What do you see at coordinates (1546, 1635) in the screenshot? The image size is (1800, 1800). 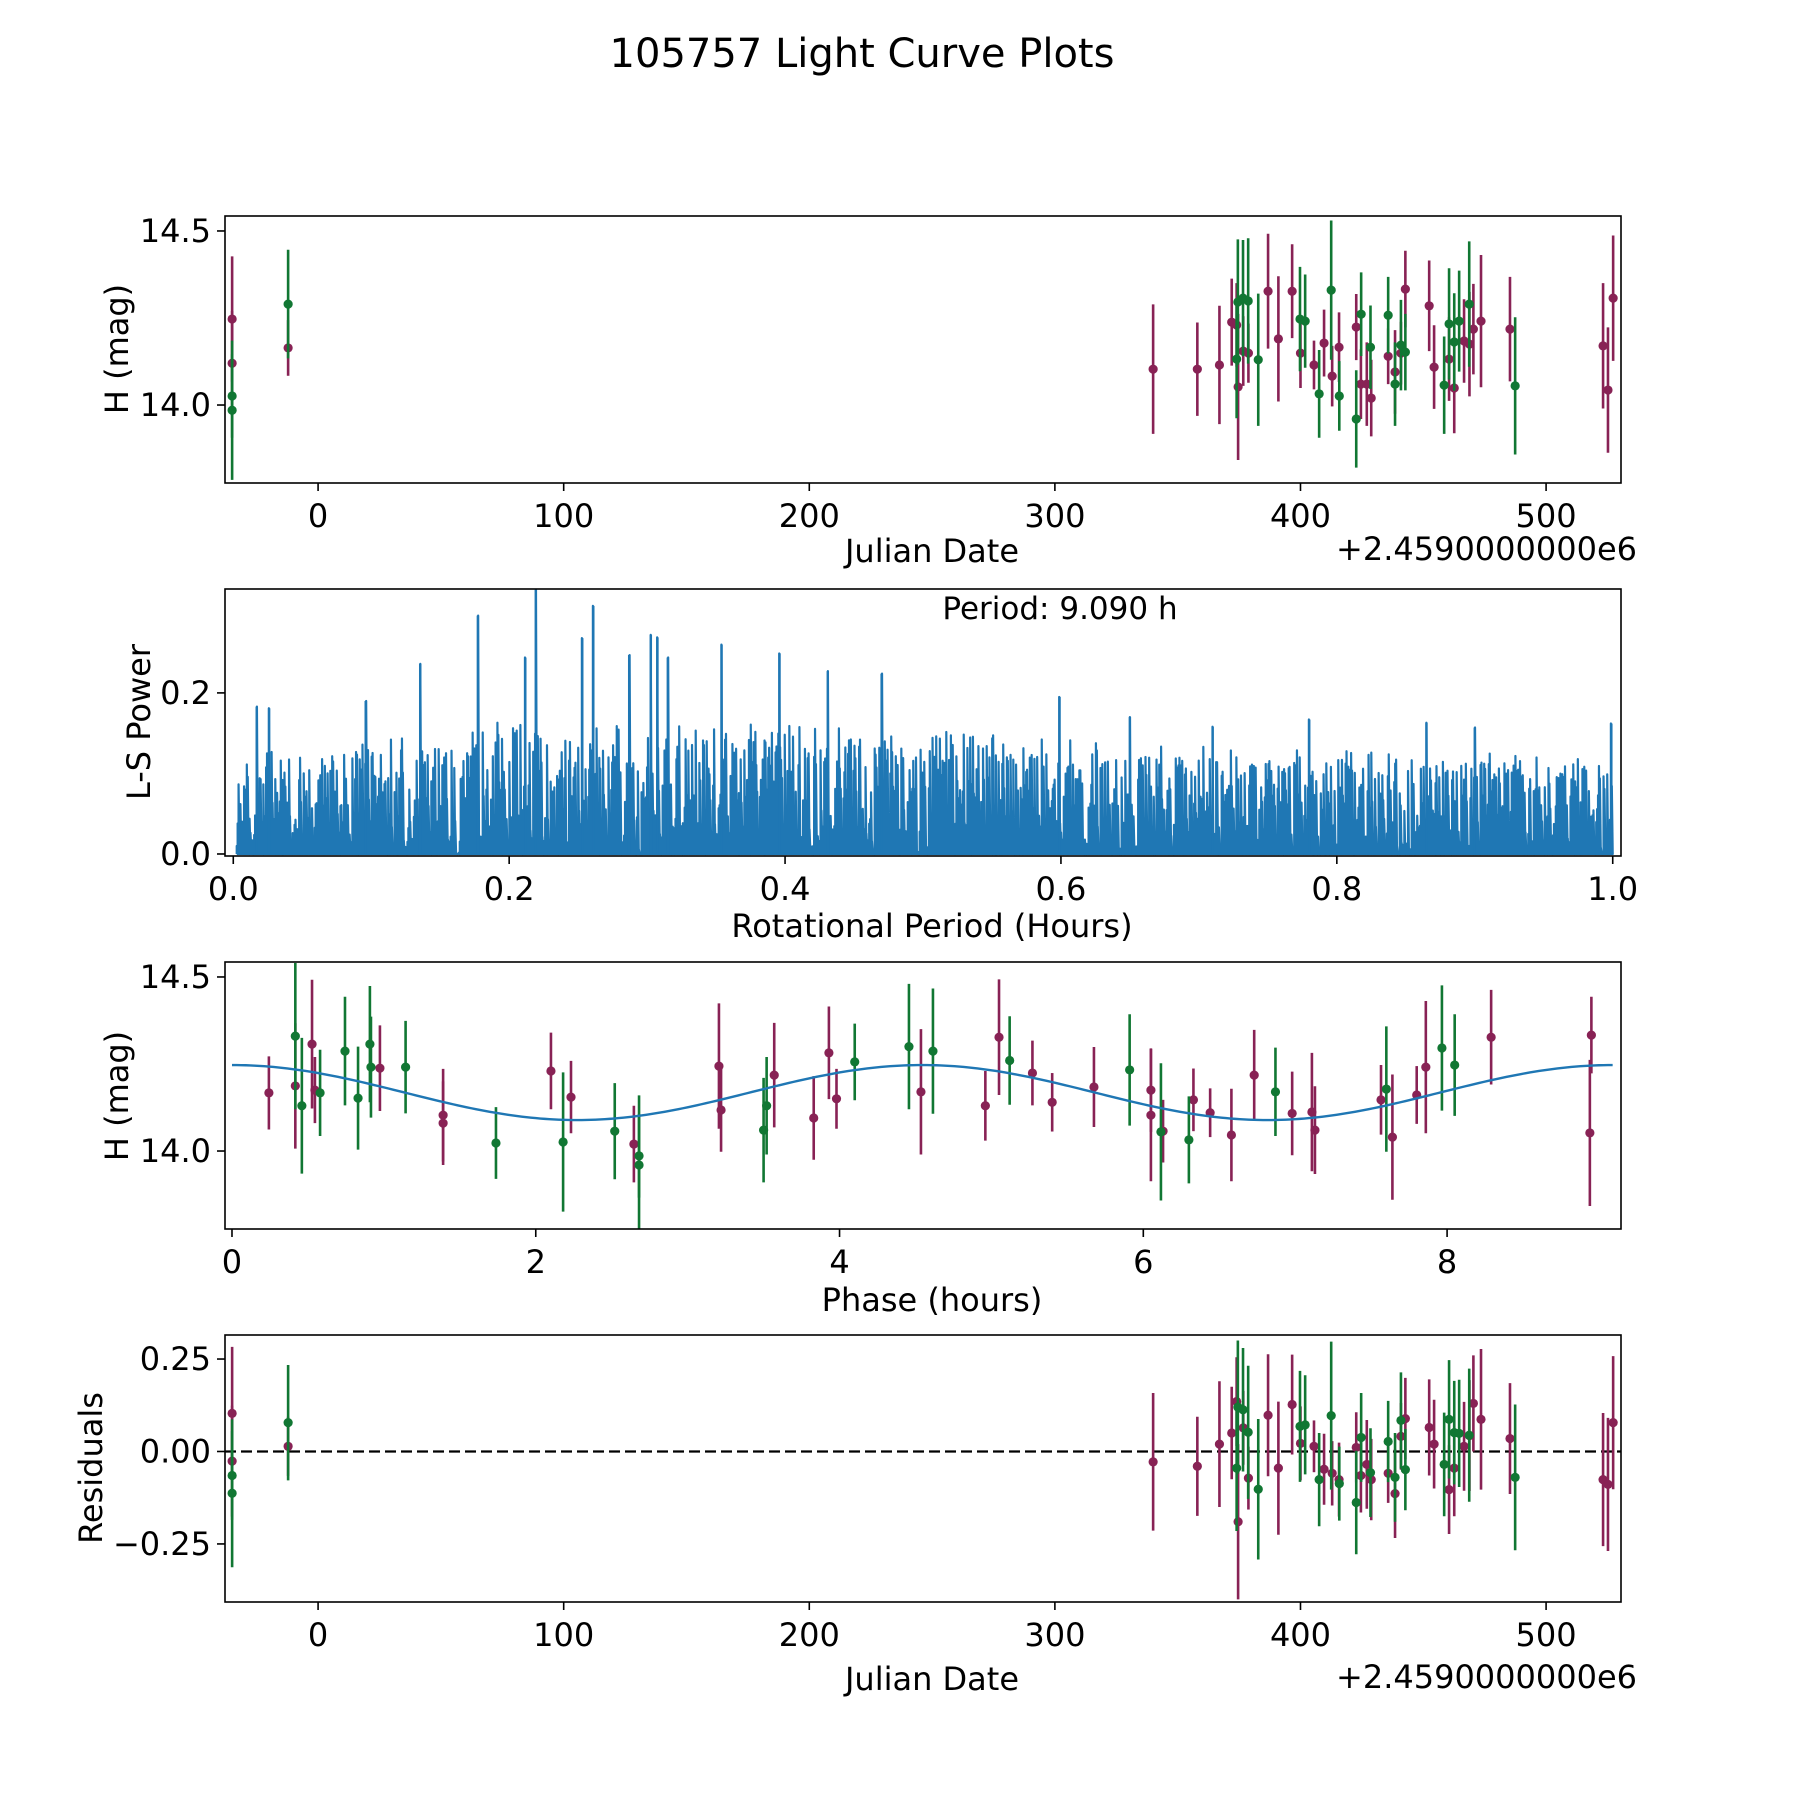 I see `residuals-xtick-label: 500` at bounding box center [1546, 1635].